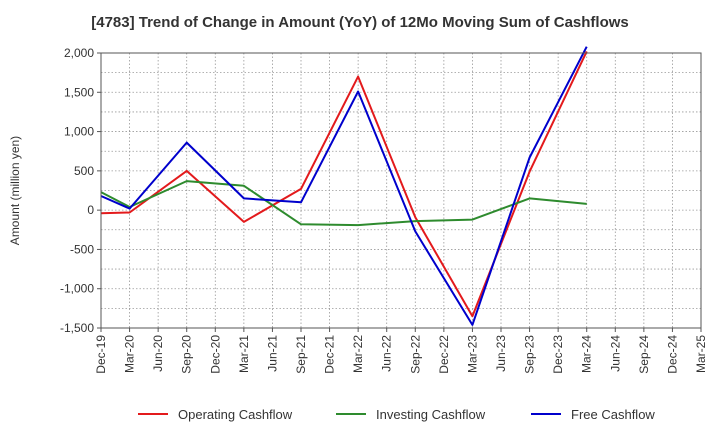 This screenshot has height=440, width=720. I want to click on y-tick-label: 1,500, so click(79, 92).